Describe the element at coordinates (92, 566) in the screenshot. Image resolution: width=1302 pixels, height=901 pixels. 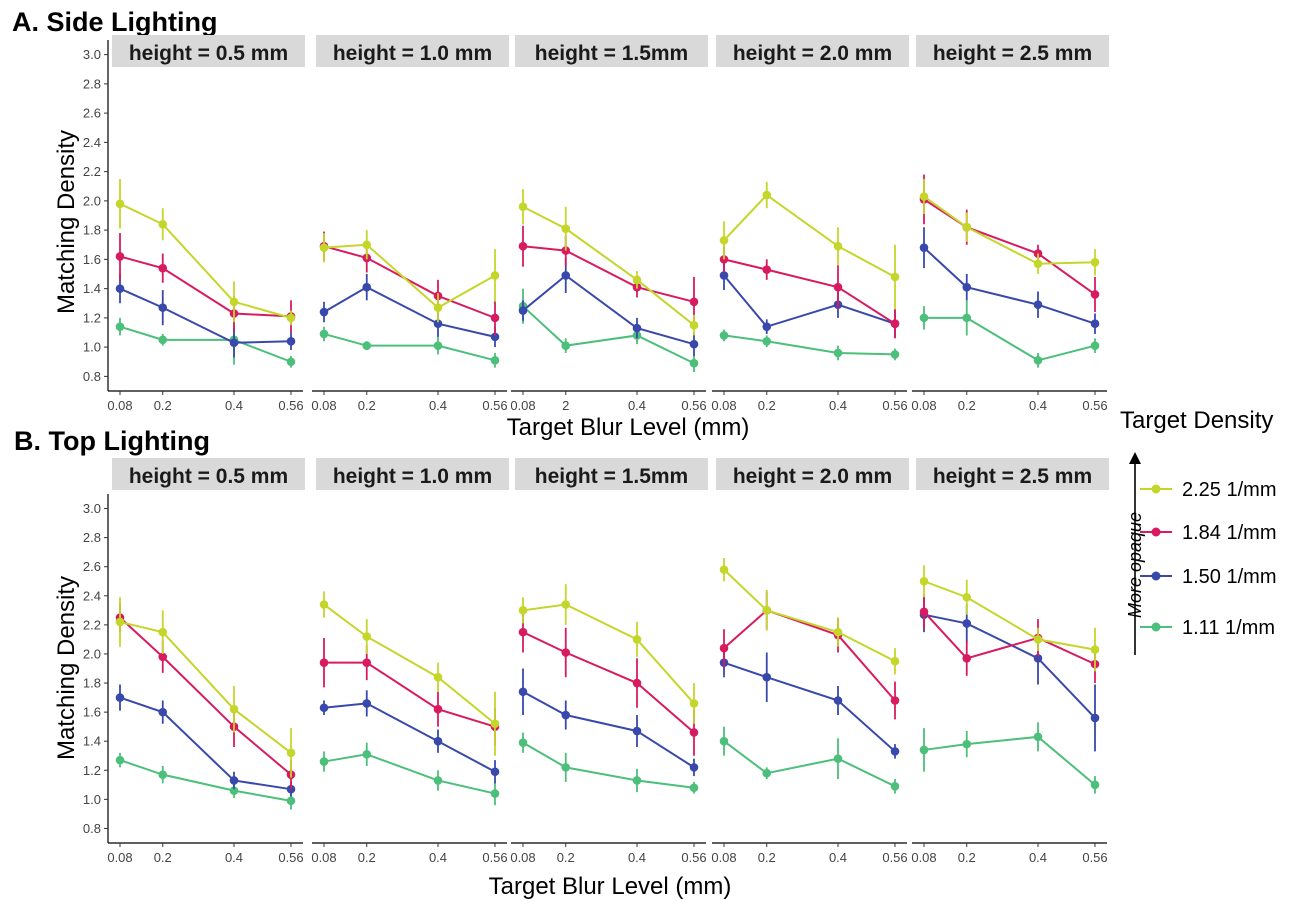
I see `y-tick-label: 2.6` at that location.